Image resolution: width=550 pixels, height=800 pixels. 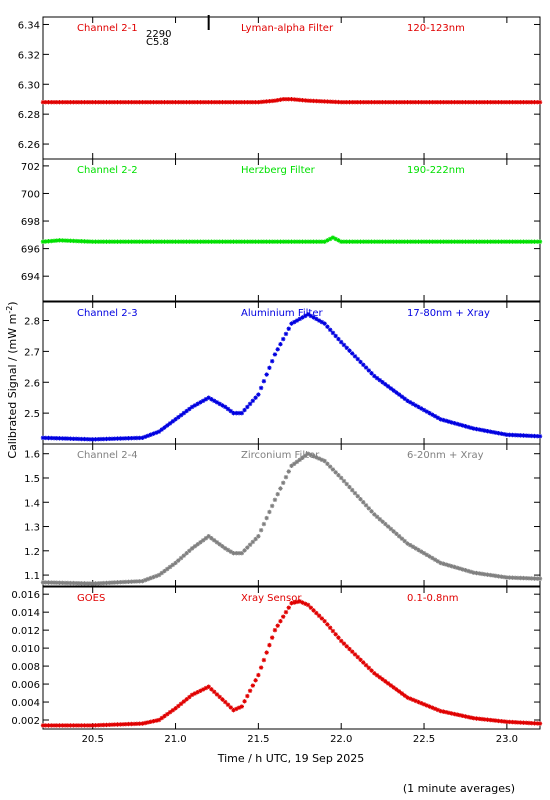 I want to click on panel-band-label: 190-222nm, so click(x=436, y=170).